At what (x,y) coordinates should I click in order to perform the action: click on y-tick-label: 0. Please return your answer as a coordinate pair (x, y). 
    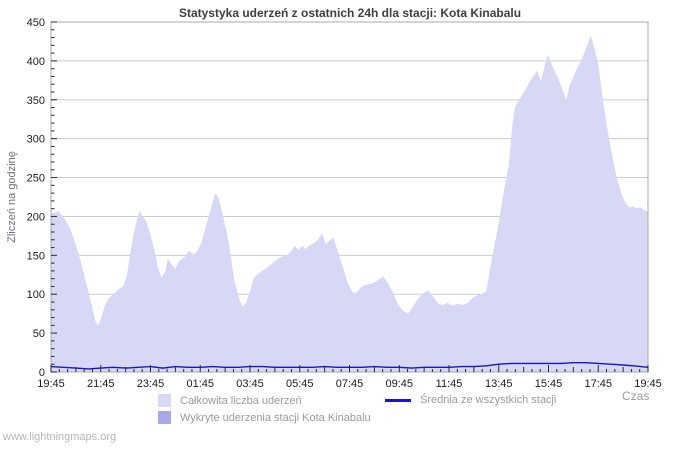
    Looking at the image, I should click on (42, 373).